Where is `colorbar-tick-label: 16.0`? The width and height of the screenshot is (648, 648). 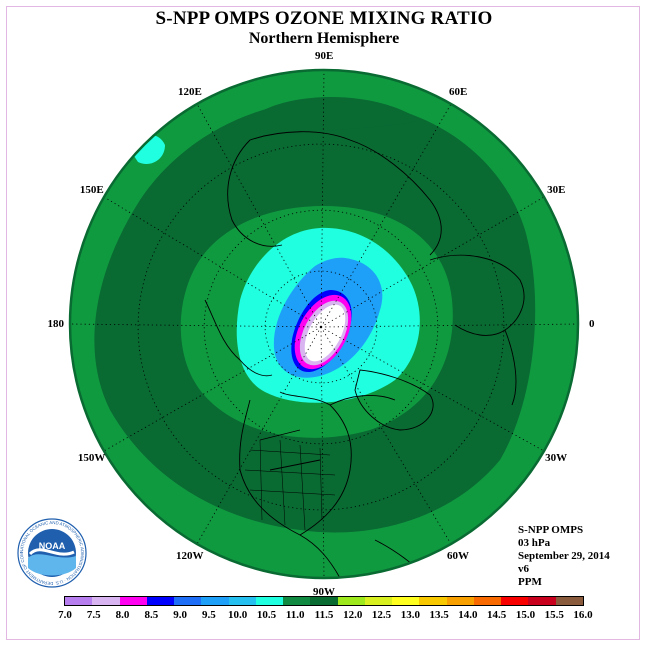
colorbar-tick-label: 16.0 is located at coordinates (583, 615).